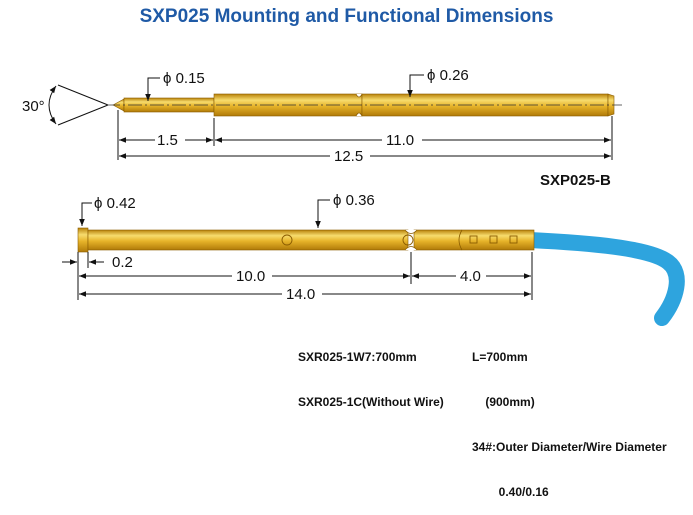  I want to click on c-body-diameter-leader, so click(322, 213).